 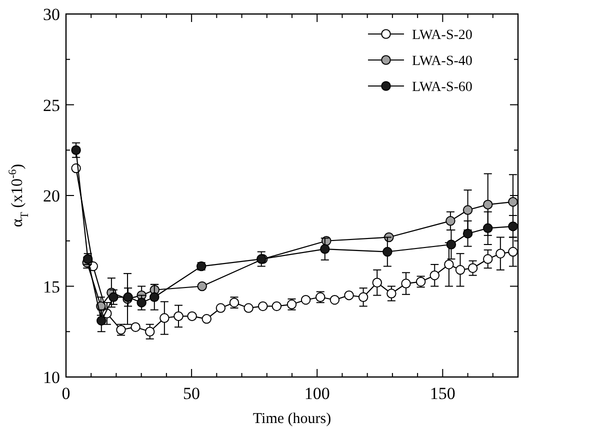 What do you see at coordinates (442, 61) in the screenshot?
I see `legend-label: LWA-S-40` at bounding box center [442, 61].